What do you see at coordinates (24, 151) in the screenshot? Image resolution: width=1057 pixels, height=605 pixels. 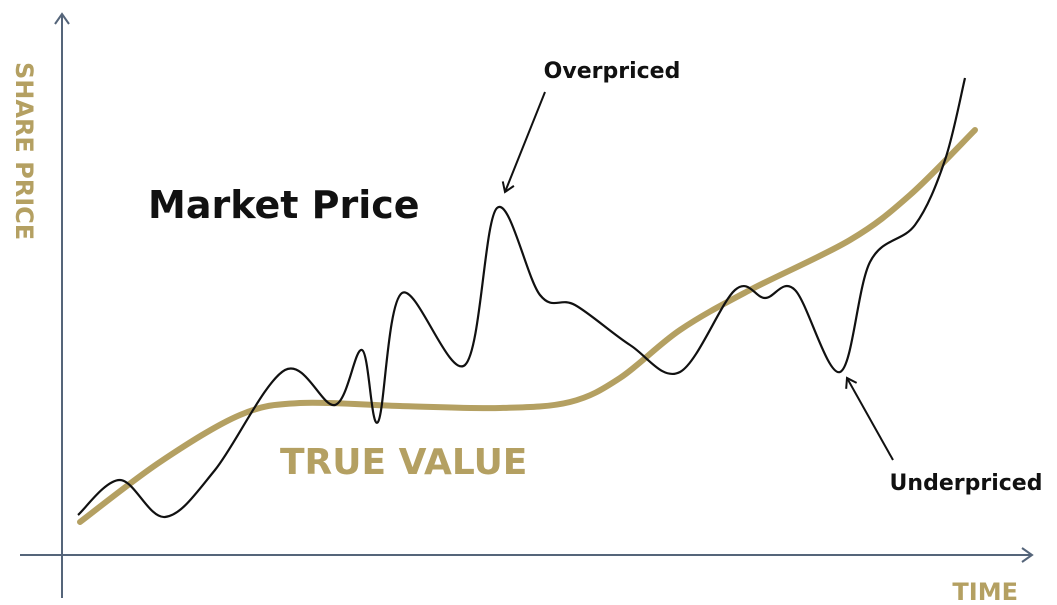 I see `y-axis-label: SHARE PRICE` at bounding box center [24, 151].